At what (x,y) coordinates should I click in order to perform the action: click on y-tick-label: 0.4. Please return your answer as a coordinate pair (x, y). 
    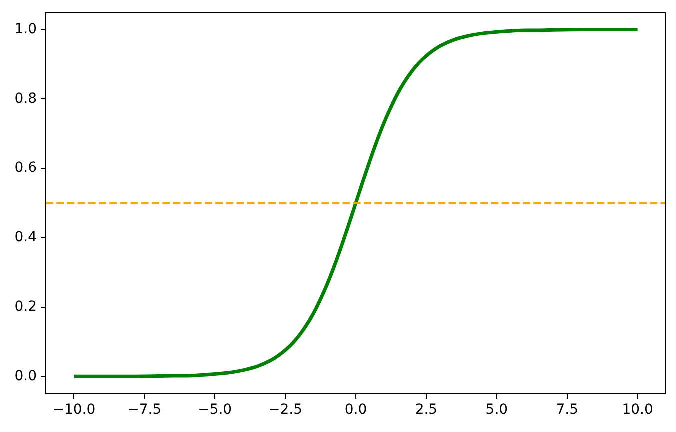
    Looking at the image, I should click on (26, 238).